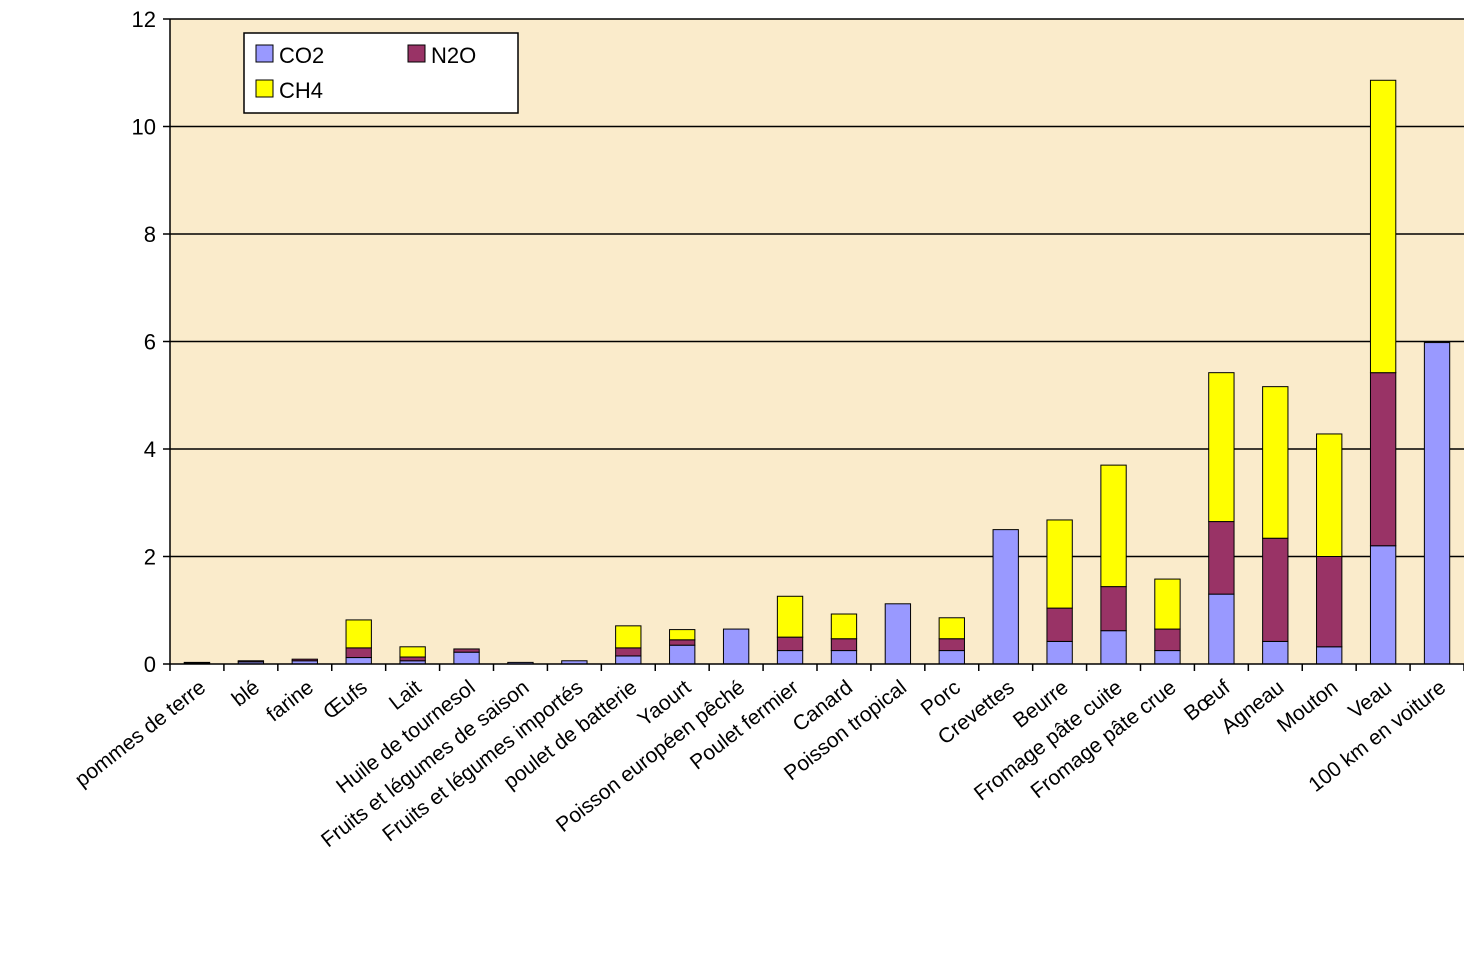 The height and width of the screenshot is (979, 1464). I want to click on bar-co2-fromage-pate-cuite, so click(1113, 647).